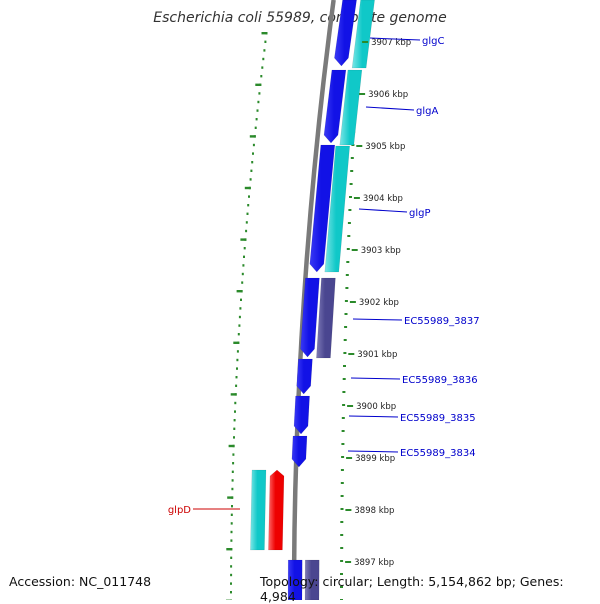  What do you see at coordinates (427, 111) in the screenshot?
I see `gene-label: glgA` at bounding box center [427, 111].